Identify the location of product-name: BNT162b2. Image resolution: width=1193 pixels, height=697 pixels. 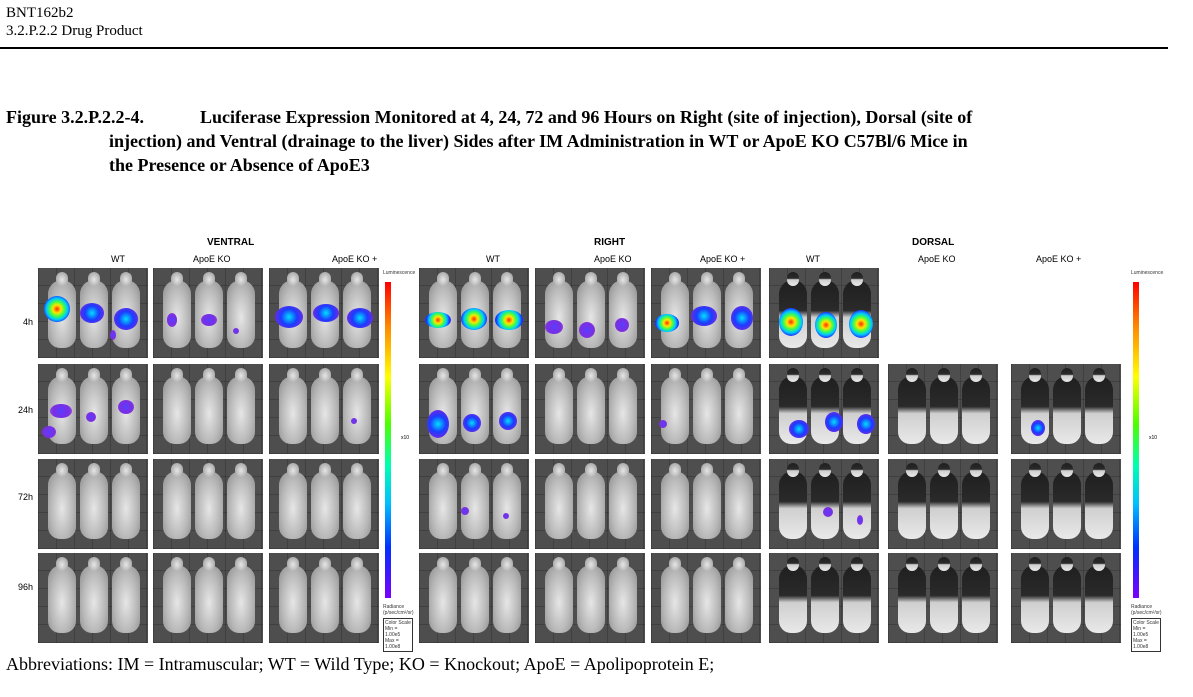
(40, 13).